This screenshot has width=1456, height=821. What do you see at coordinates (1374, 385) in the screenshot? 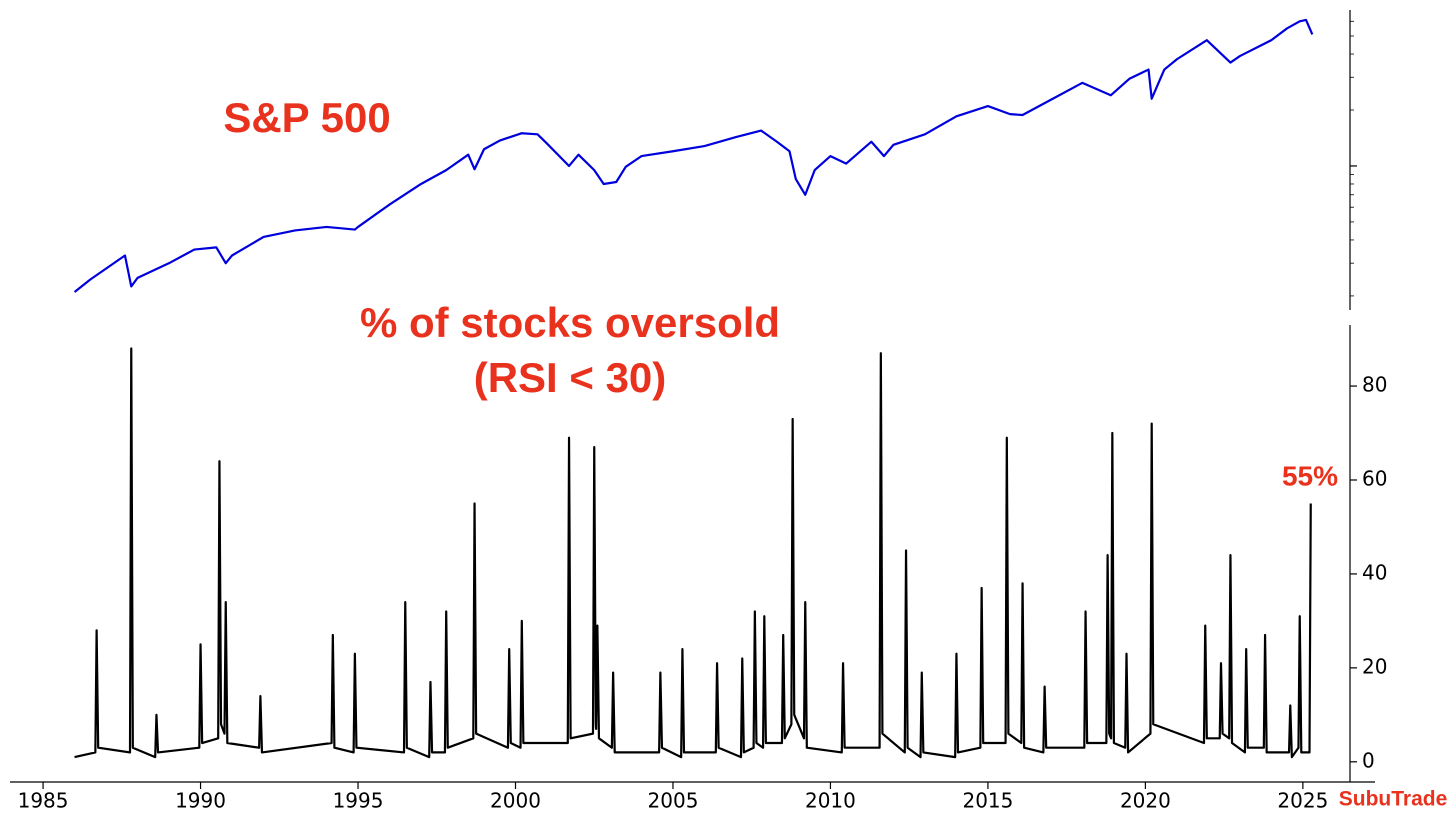
I see `y-tick-label: 80` at bounding box center [1374, 385].